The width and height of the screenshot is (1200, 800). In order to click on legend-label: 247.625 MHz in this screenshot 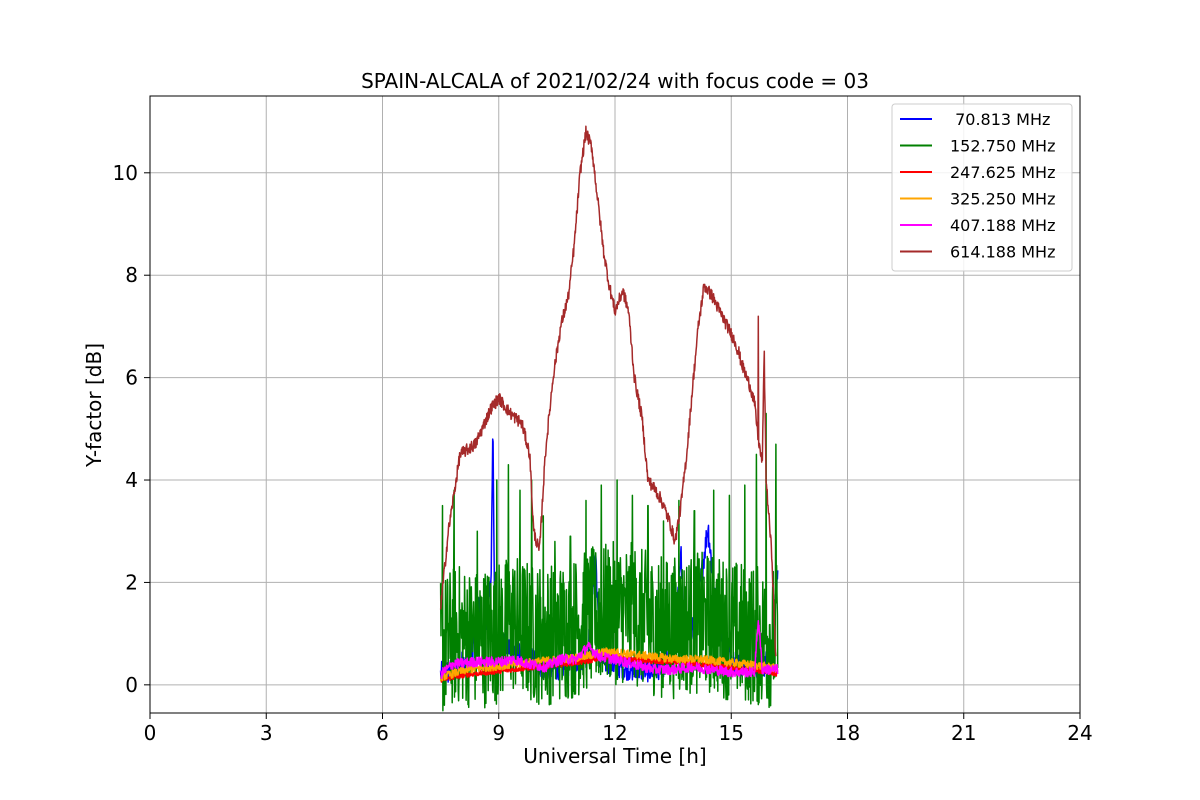, I will do `click(1002, 172)`.